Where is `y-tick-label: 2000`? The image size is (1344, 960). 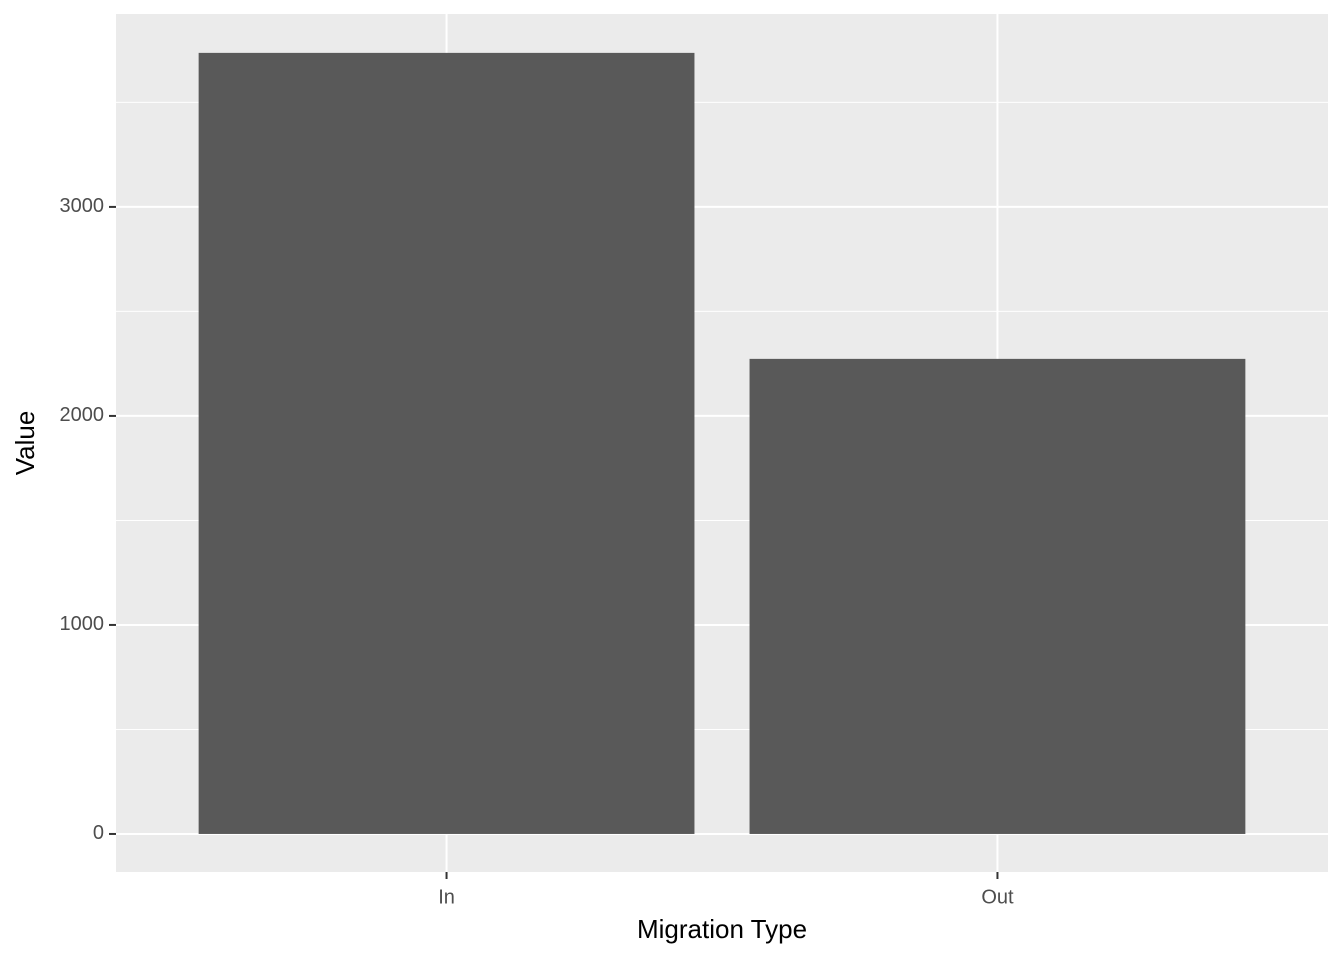
y-tick-label: 2000 is located at coordinates (82, 415).